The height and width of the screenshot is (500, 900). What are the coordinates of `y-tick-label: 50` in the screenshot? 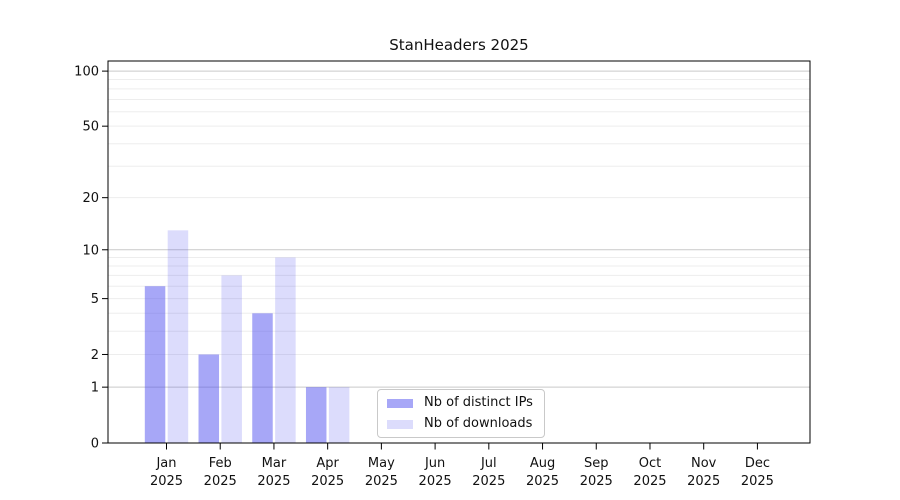 It's located at (90, 127).